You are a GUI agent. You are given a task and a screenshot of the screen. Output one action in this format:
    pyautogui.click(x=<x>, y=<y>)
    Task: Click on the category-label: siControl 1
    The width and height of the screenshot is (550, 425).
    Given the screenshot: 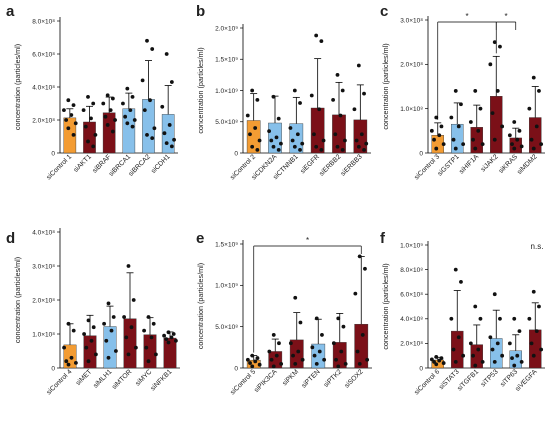 What is the action you would take?
    pyautogui.click(x=59, y=167)
    